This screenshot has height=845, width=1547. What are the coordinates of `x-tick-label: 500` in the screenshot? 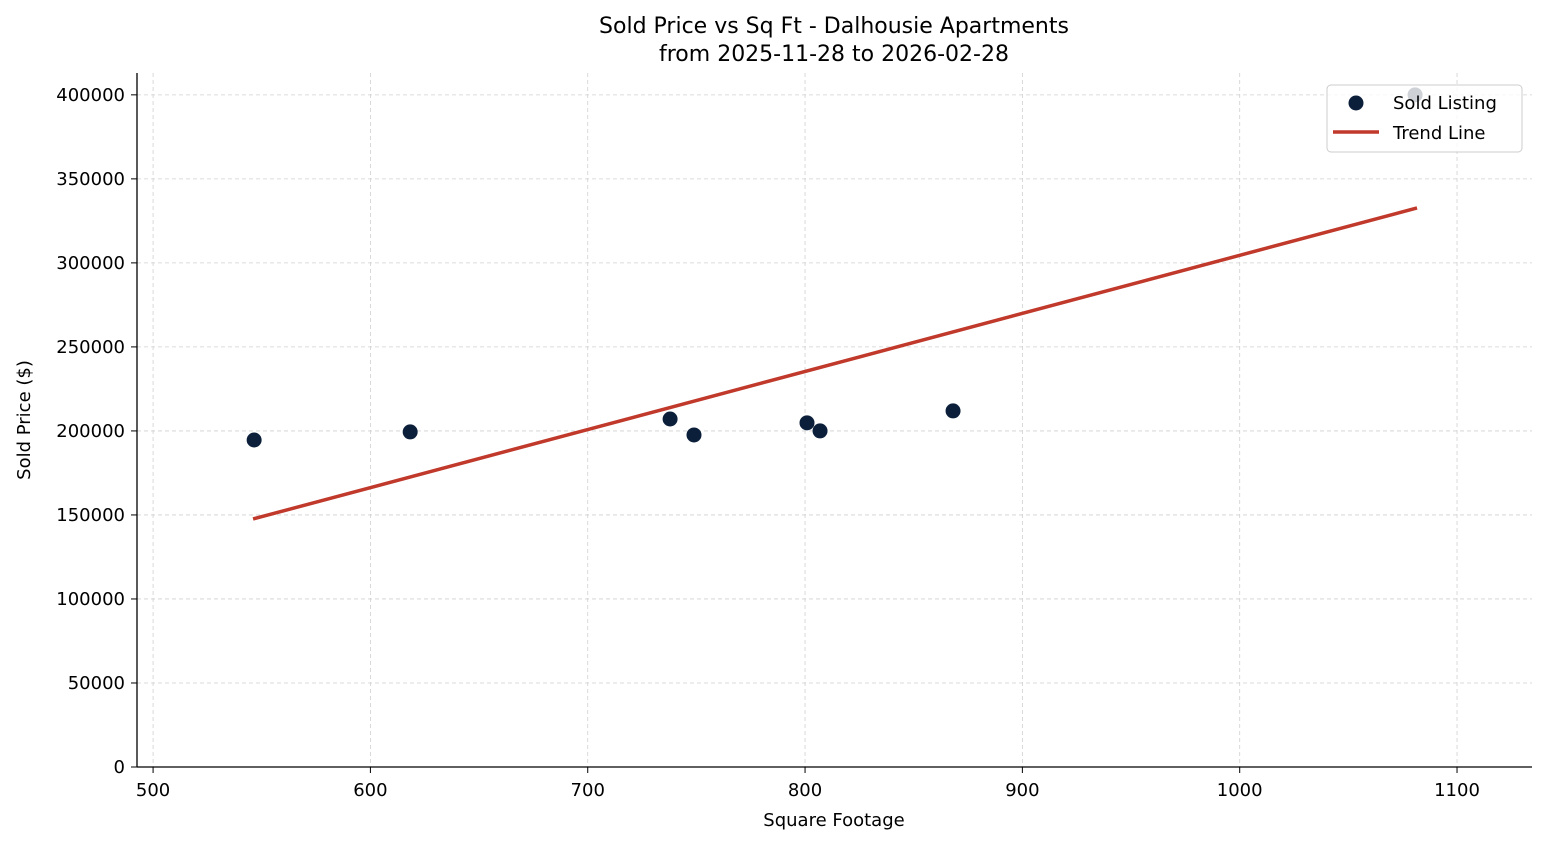 It's located at (153, 790).